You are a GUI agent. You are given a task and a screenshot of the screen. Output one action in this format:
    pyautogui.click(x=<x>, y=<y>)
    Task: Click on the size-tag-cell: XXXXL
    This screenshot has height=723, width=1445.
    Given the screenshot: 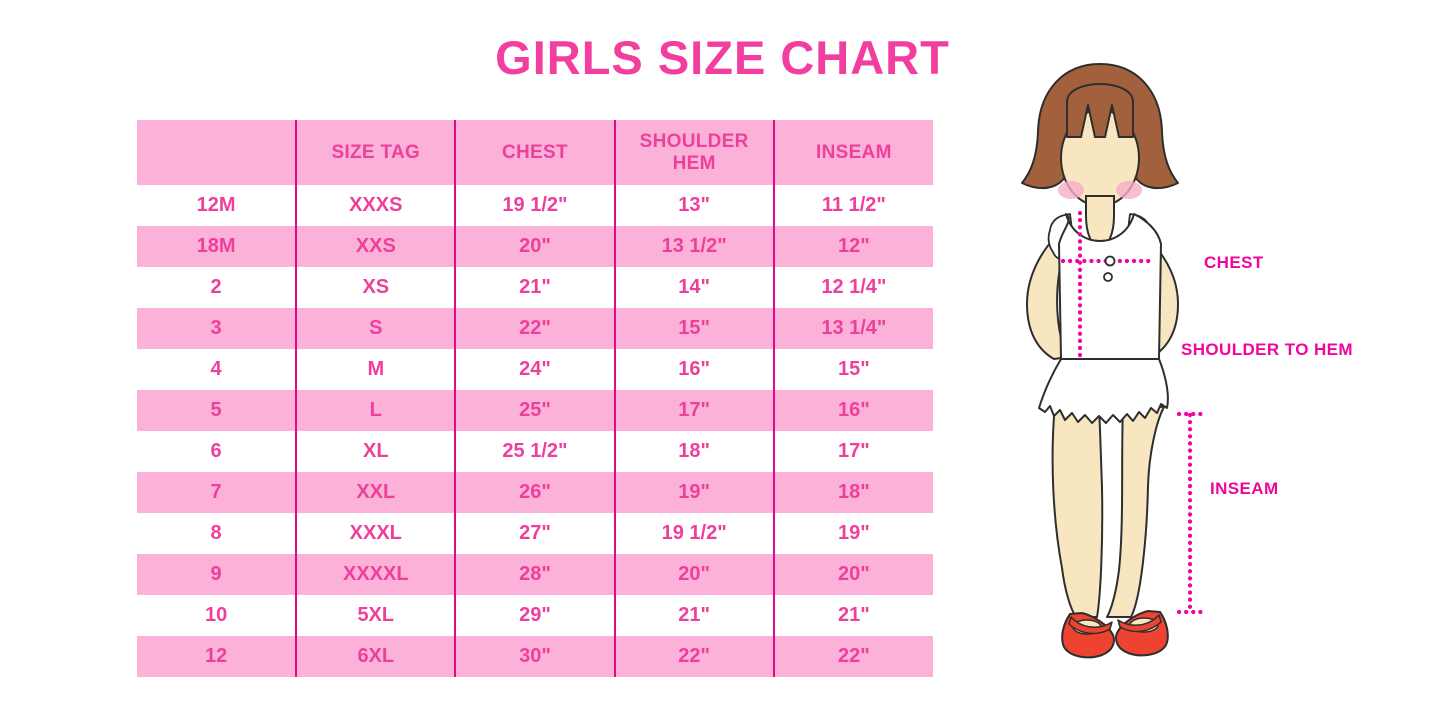 What is the action you would take?
    pyautogui.click(x=376, y=574)
    